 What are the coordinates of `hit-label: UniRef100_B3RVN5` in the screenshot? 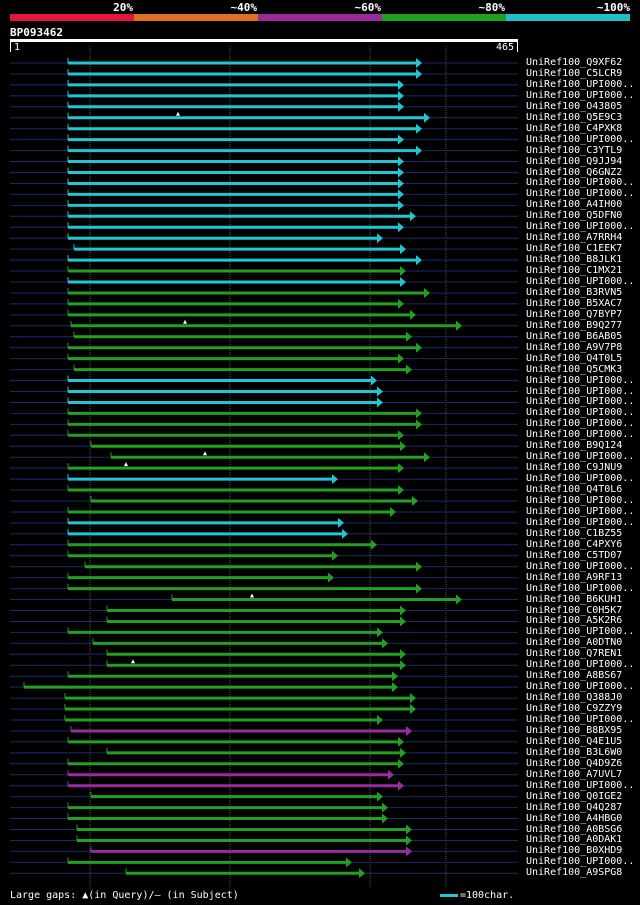 It's located at (574, 292).